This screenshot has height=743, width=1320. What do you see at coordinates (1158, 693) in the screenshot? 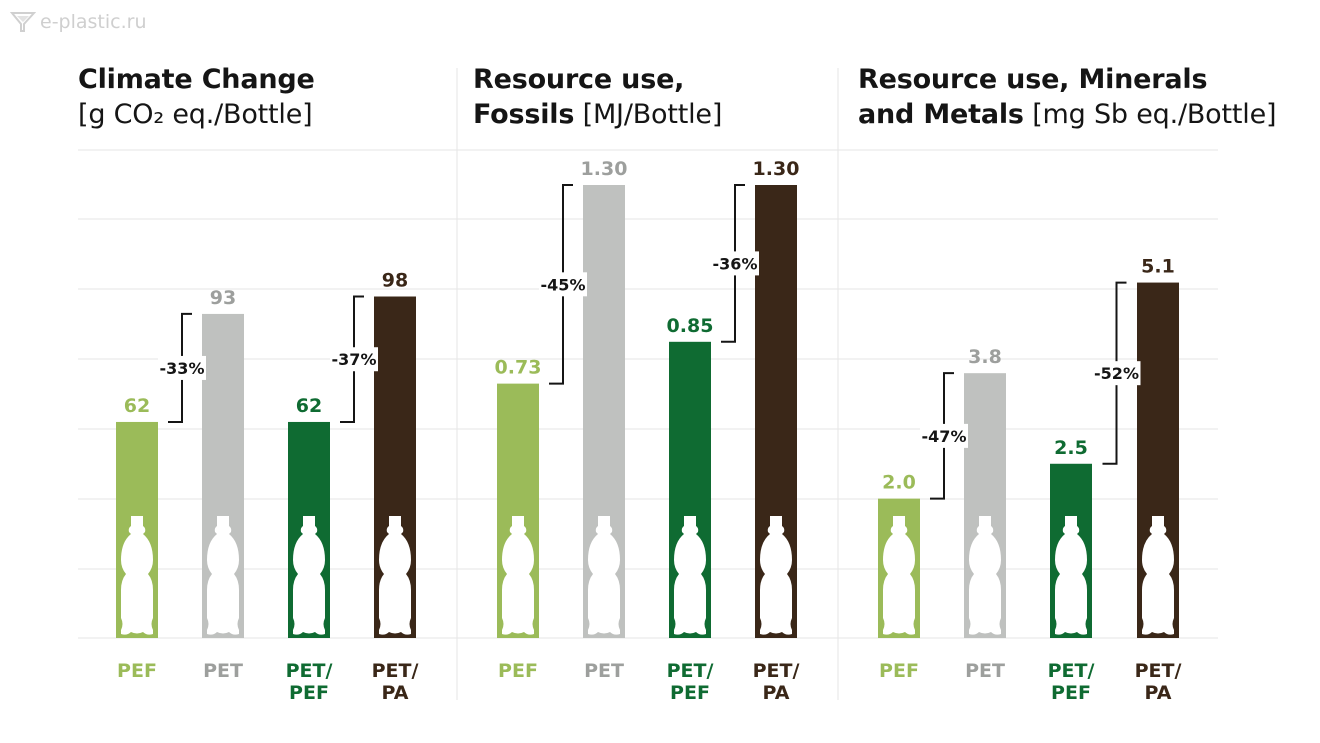
I see `category-label-2-3: PA` at bounding box center [1158, 693].